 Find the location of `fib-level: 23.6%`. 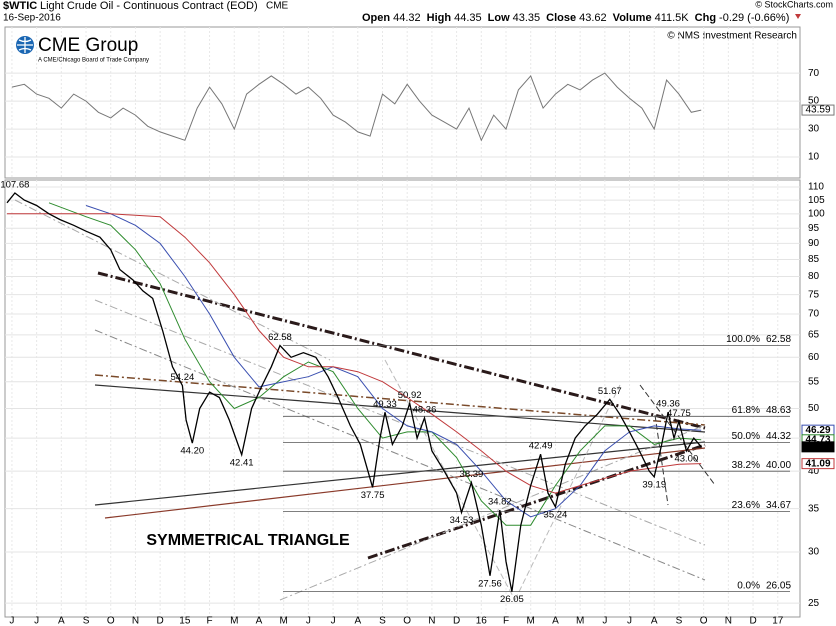

fib-level: 23.6% is located at coordinates (746, 505).